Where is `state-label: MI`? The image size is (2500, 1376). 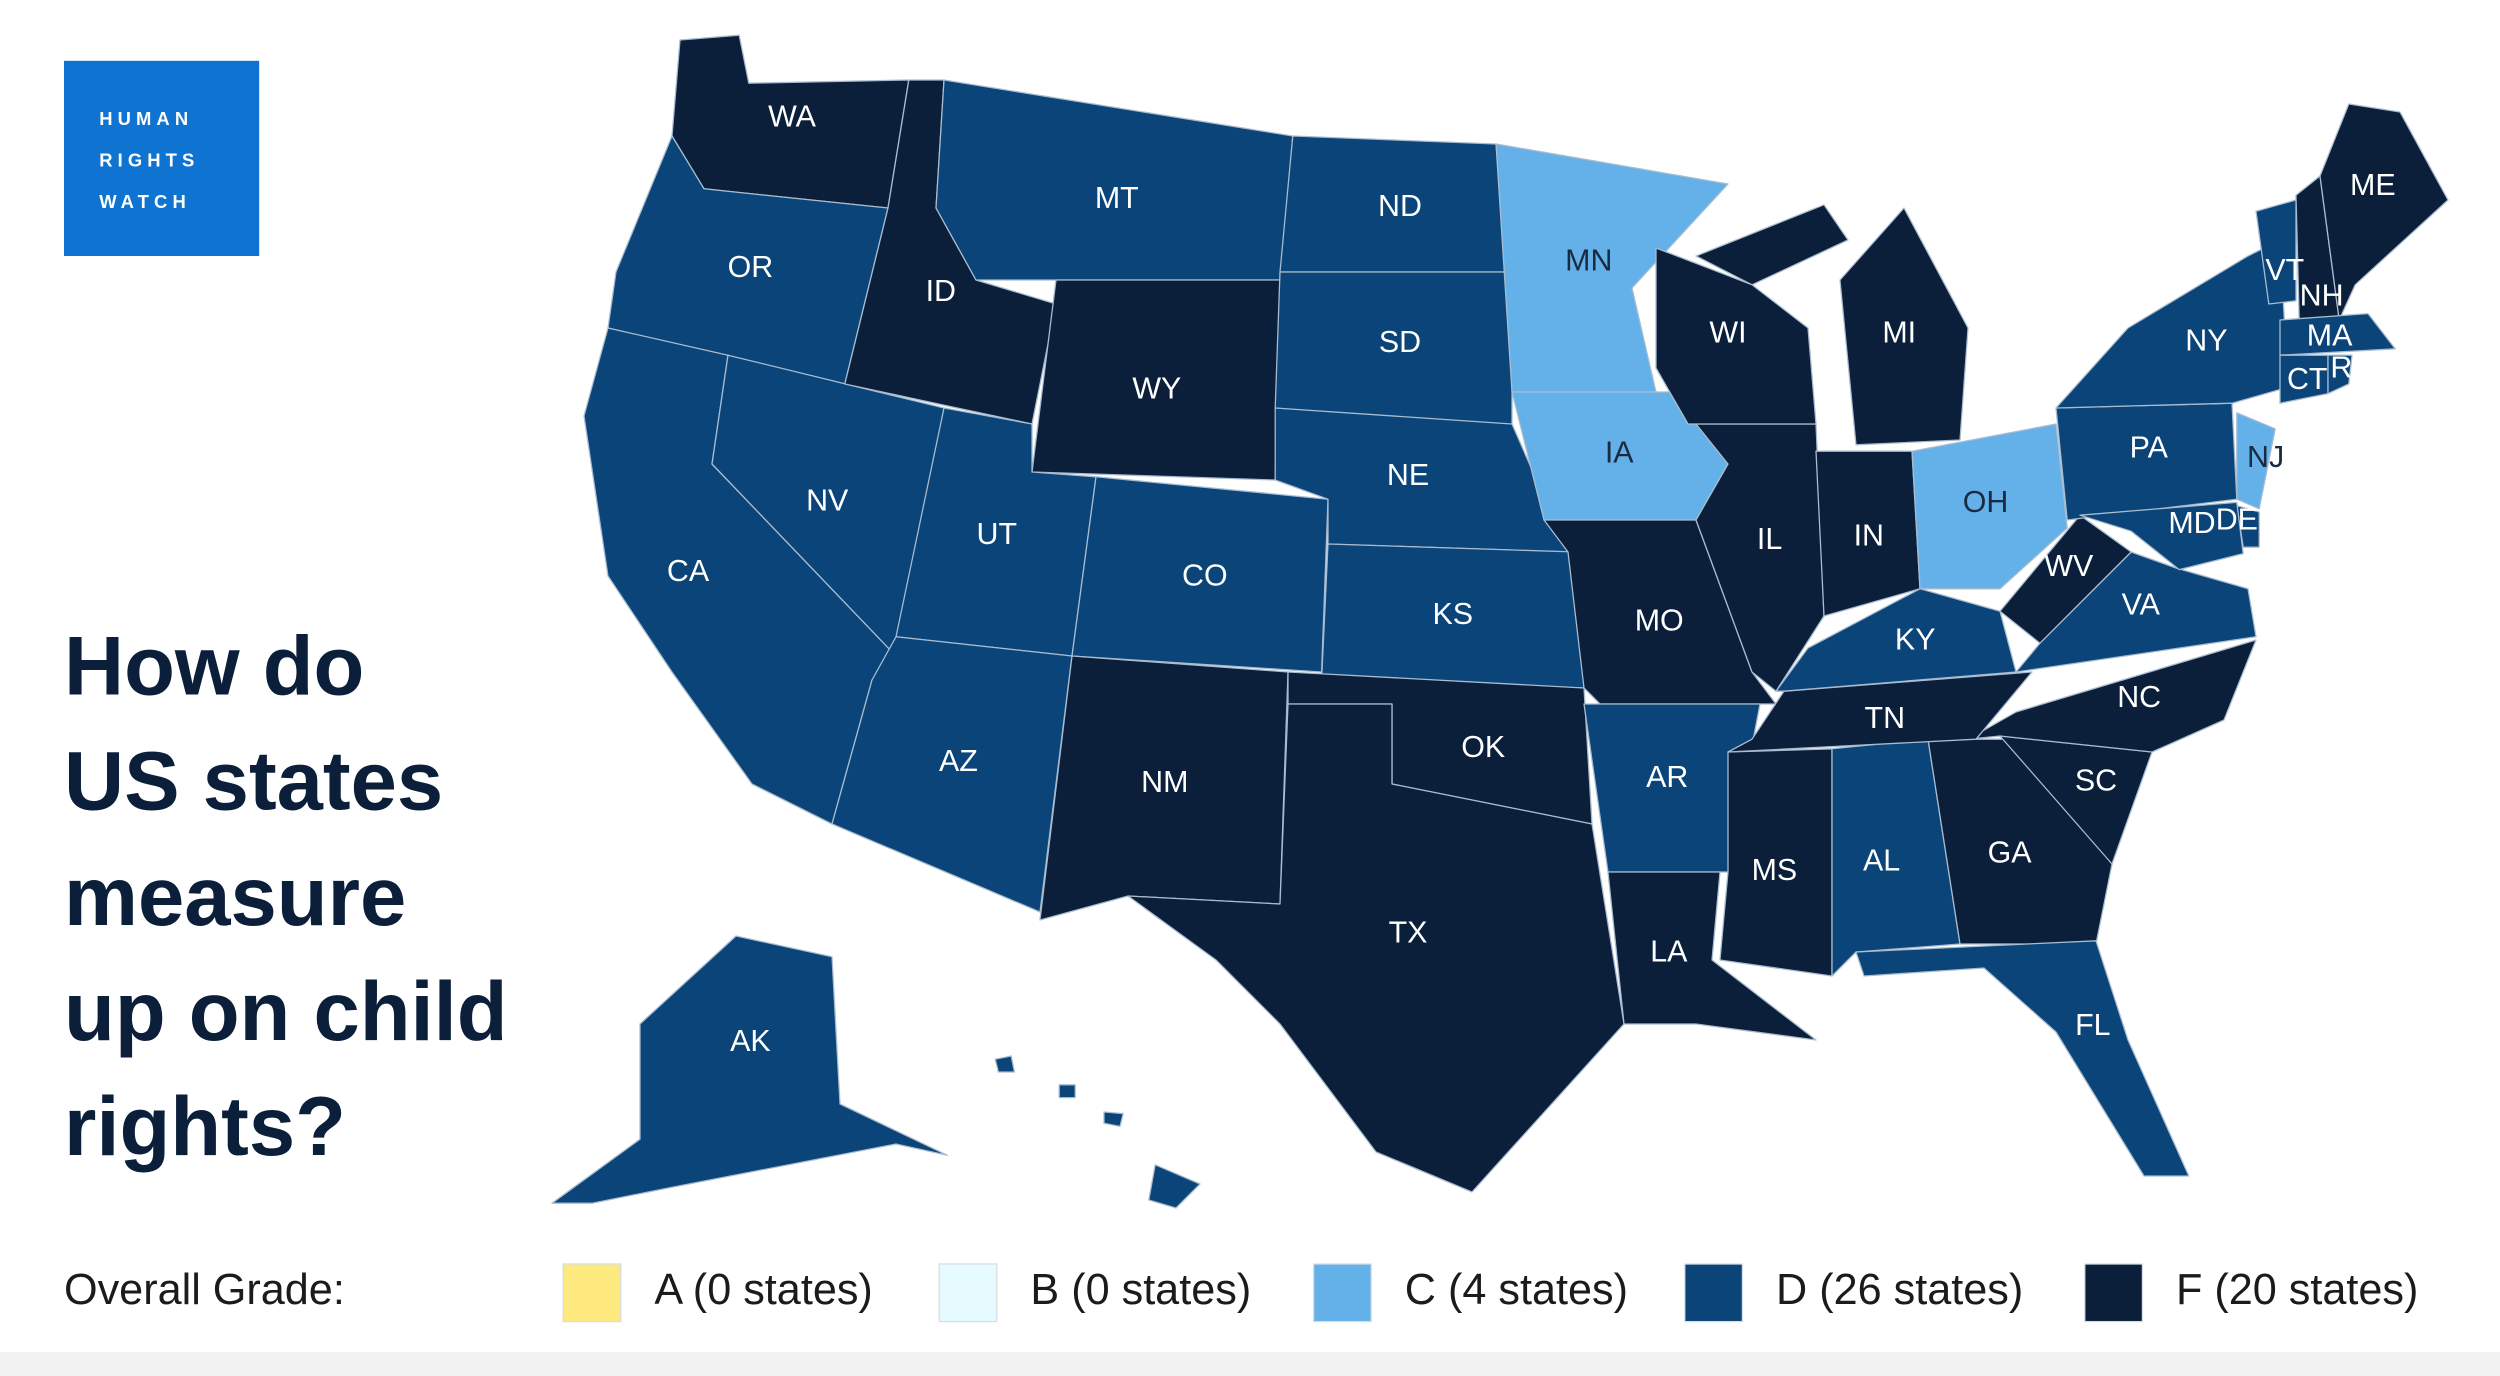
state-label: MI is located at coordinates (1899, 332).